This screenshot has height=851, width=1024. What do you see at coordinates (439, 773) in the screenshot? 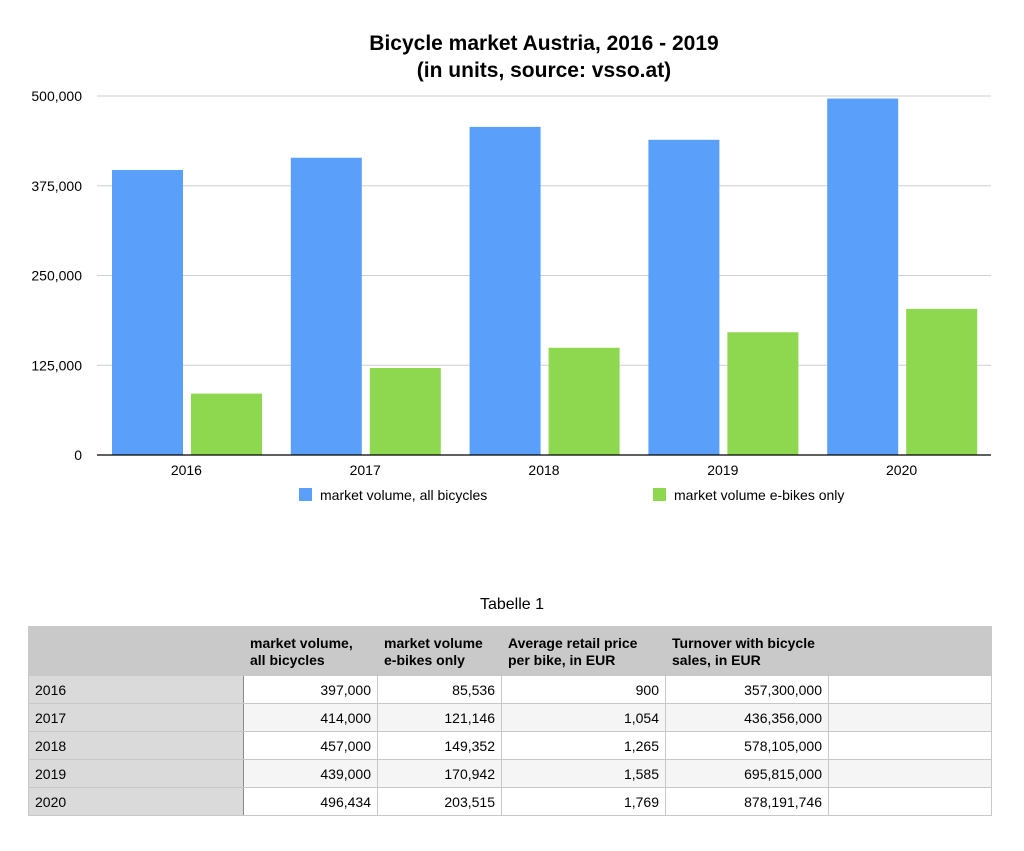
I see `table-cell: 170,942` at bounding box center [439, 773].